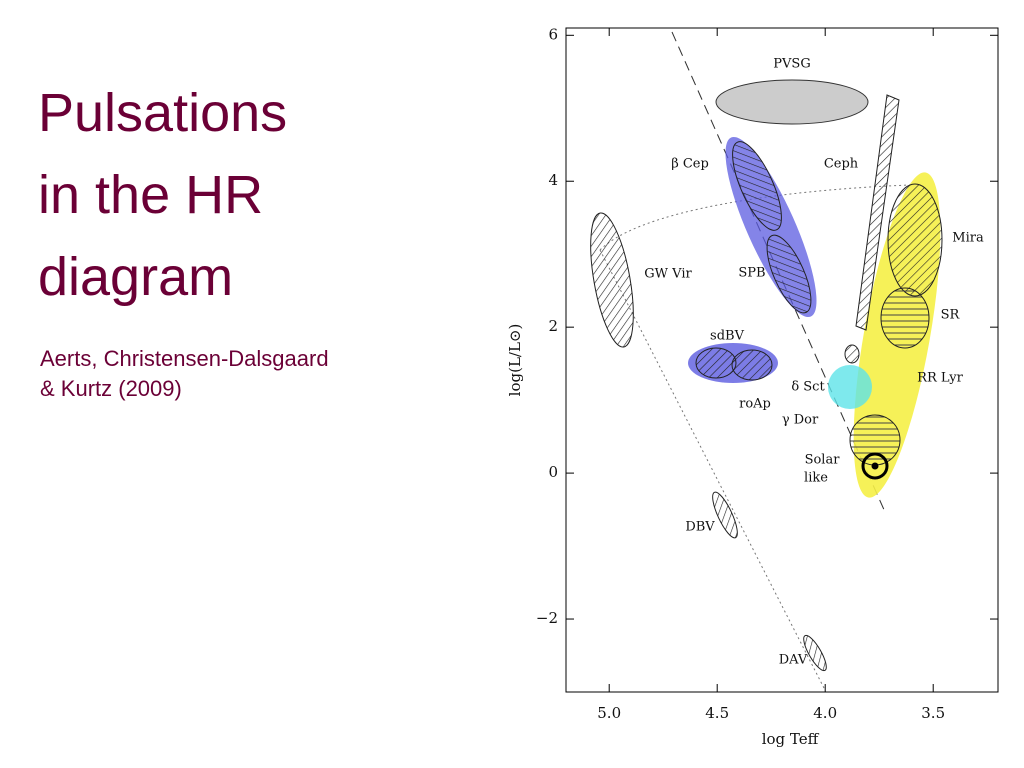  Describe the element at coordinates (136, 277) in the screenshot. I see `title-line: diagram` at that location.